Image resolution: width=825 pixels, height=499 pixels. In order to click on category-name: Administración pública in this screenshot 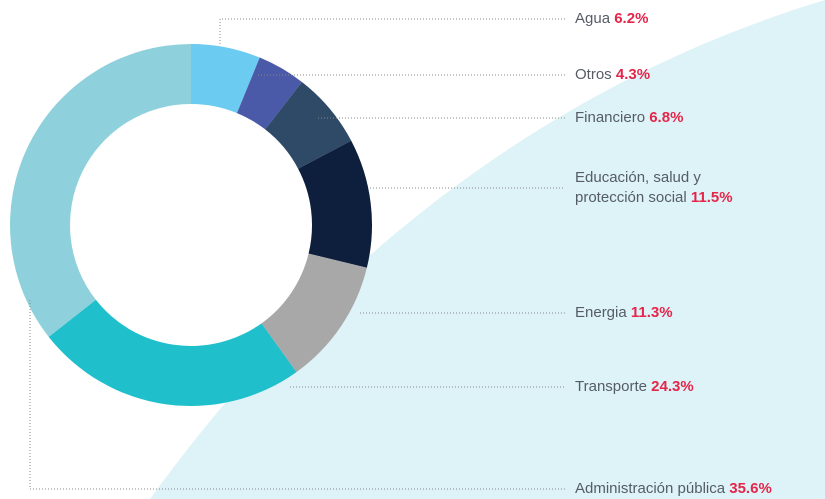, I will do `click(650, 488)`.